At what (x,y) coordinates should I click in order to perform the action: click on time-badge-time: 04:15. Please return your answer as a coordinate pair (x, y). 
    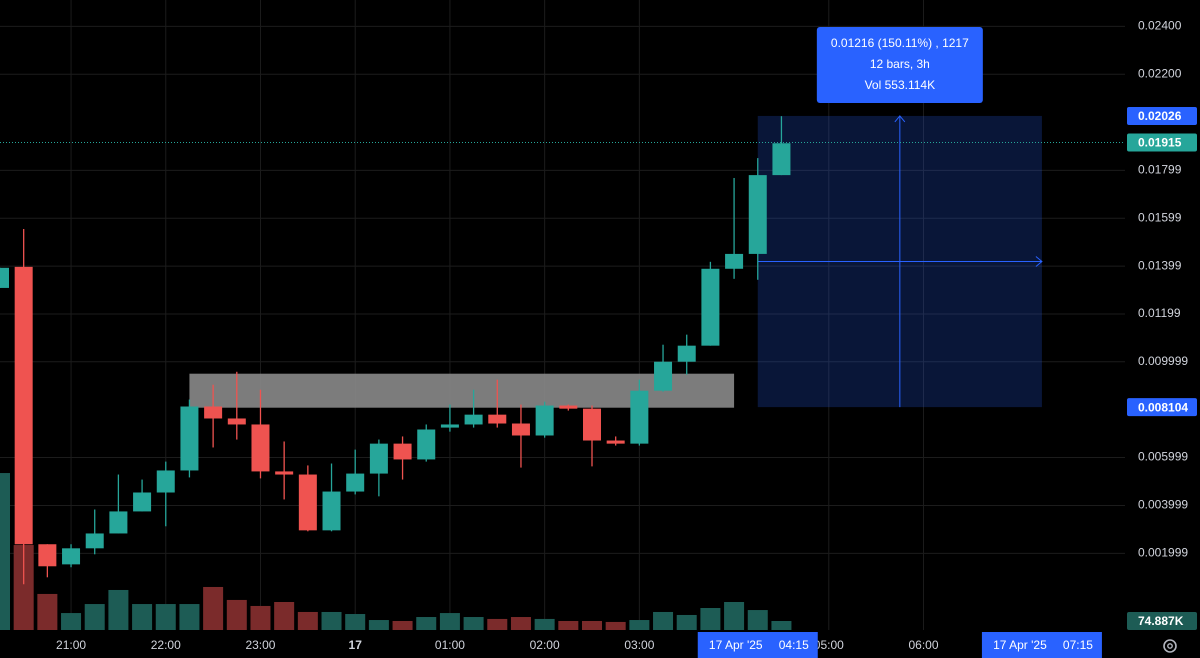
    Looking at the image, I should click on (794, 645).